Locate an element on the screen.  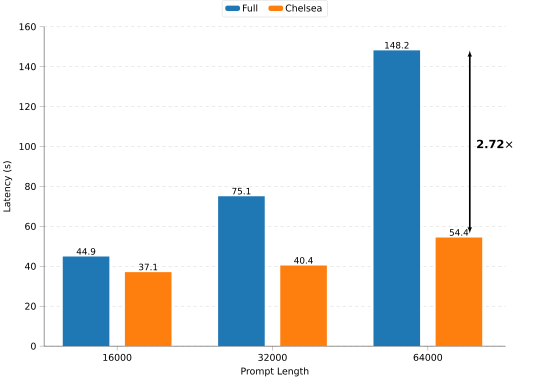
data-label: 75.1 is located at coordinates (241, 191).